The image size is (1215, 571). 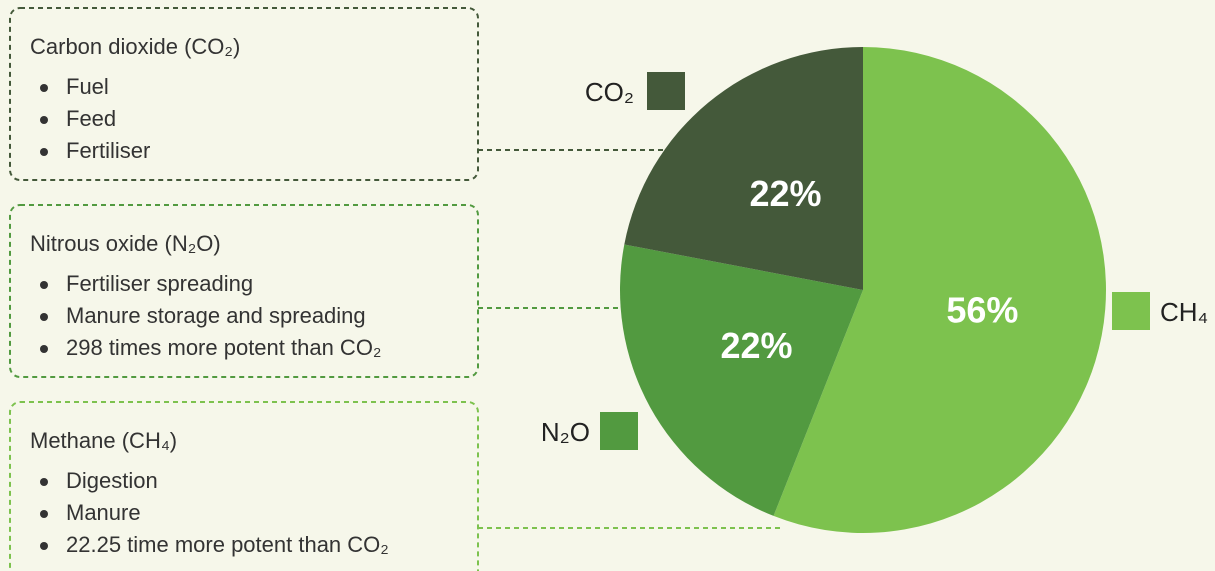 I want to click on legend-label: CO₂, so click(x=609, y=92).